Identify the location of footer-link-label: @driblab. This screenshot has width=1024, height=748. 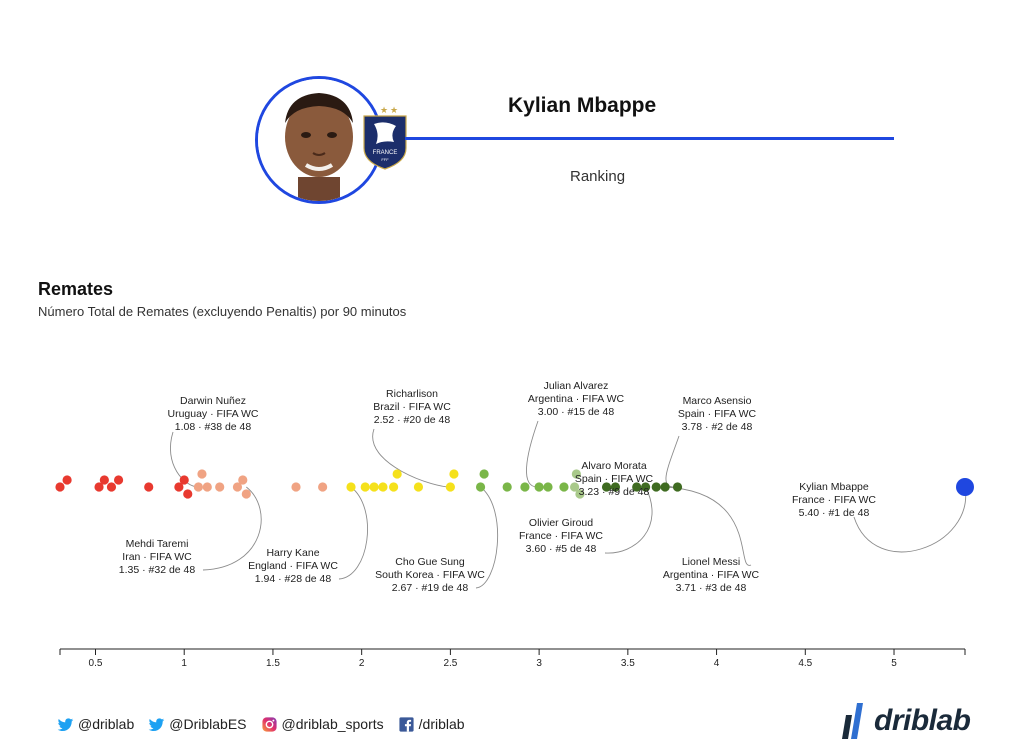
(106, 724).